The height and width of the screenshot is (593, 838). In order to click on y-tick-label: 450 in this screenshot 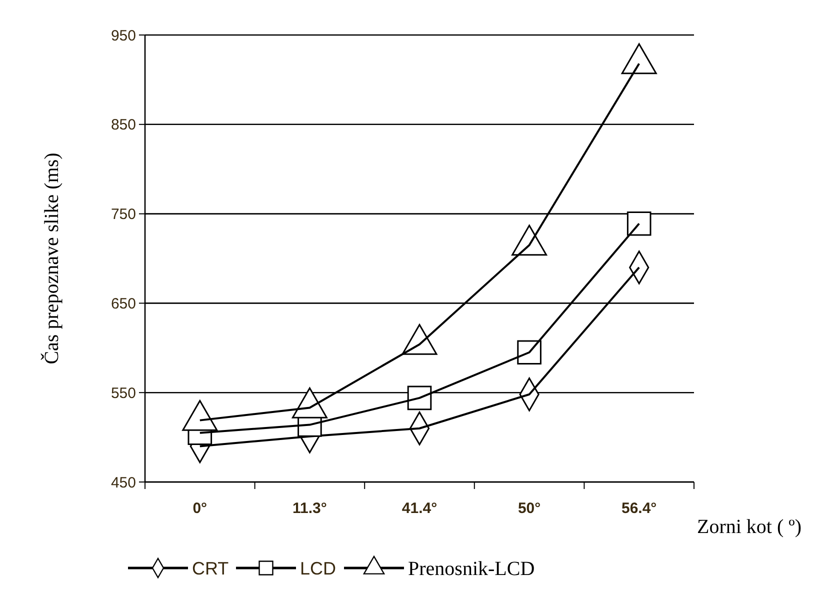, I will do `click(123, 483)`.